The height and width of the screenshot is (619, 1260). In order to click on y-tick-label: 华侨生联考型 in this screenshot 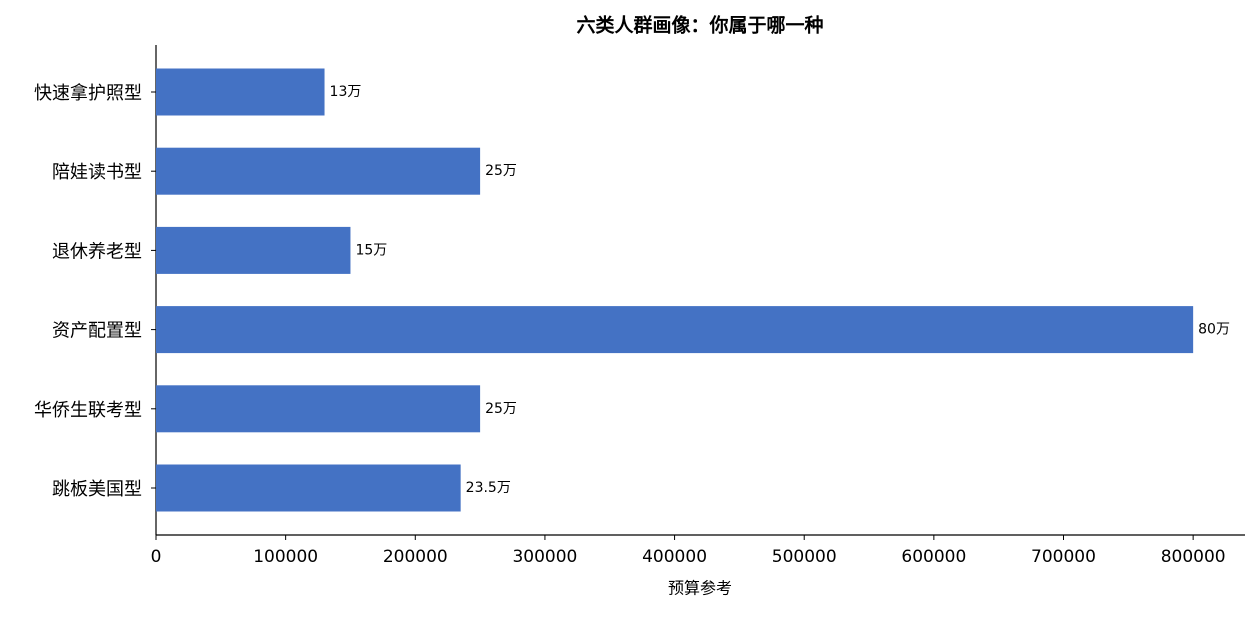, I will do `click(88, 410)`.